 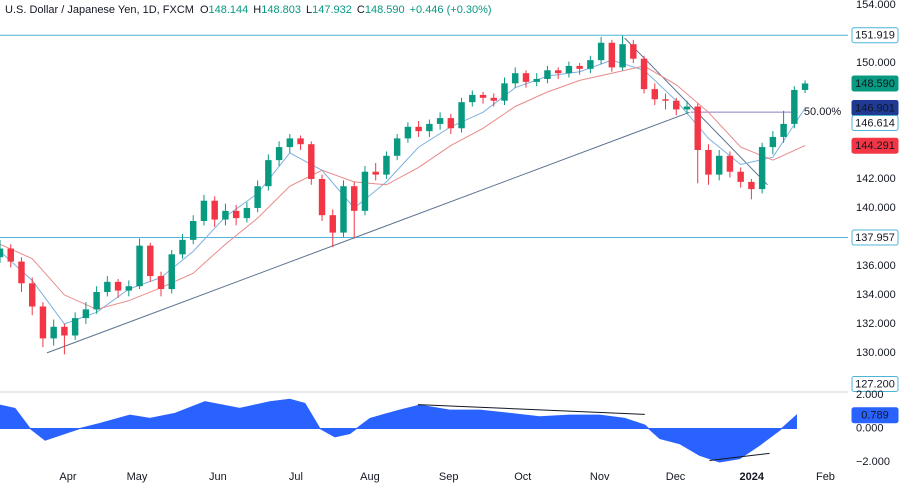 I want to click on y-tick-label: 0.000, so click(x=870, y=428).